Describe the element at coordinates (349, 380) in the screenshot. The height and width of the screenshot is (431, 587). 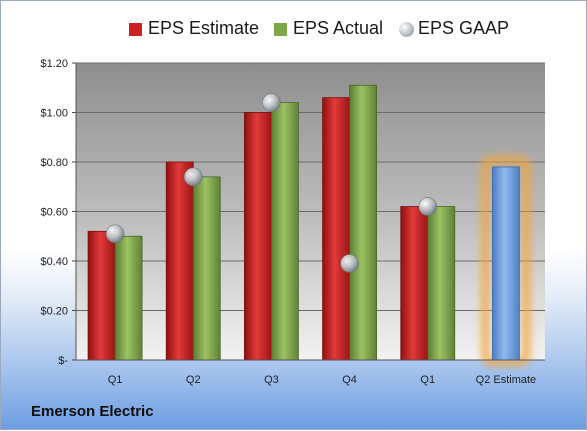
I see `x-tick-label: Q4` at that location.